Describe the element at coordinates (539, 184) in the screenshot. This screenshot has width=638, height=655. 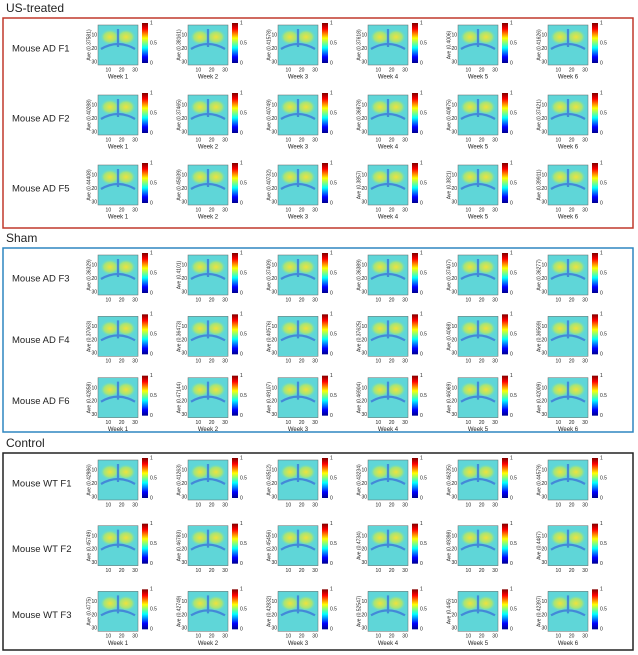
I see `ave-label: Ave (0.39911)` at that location.